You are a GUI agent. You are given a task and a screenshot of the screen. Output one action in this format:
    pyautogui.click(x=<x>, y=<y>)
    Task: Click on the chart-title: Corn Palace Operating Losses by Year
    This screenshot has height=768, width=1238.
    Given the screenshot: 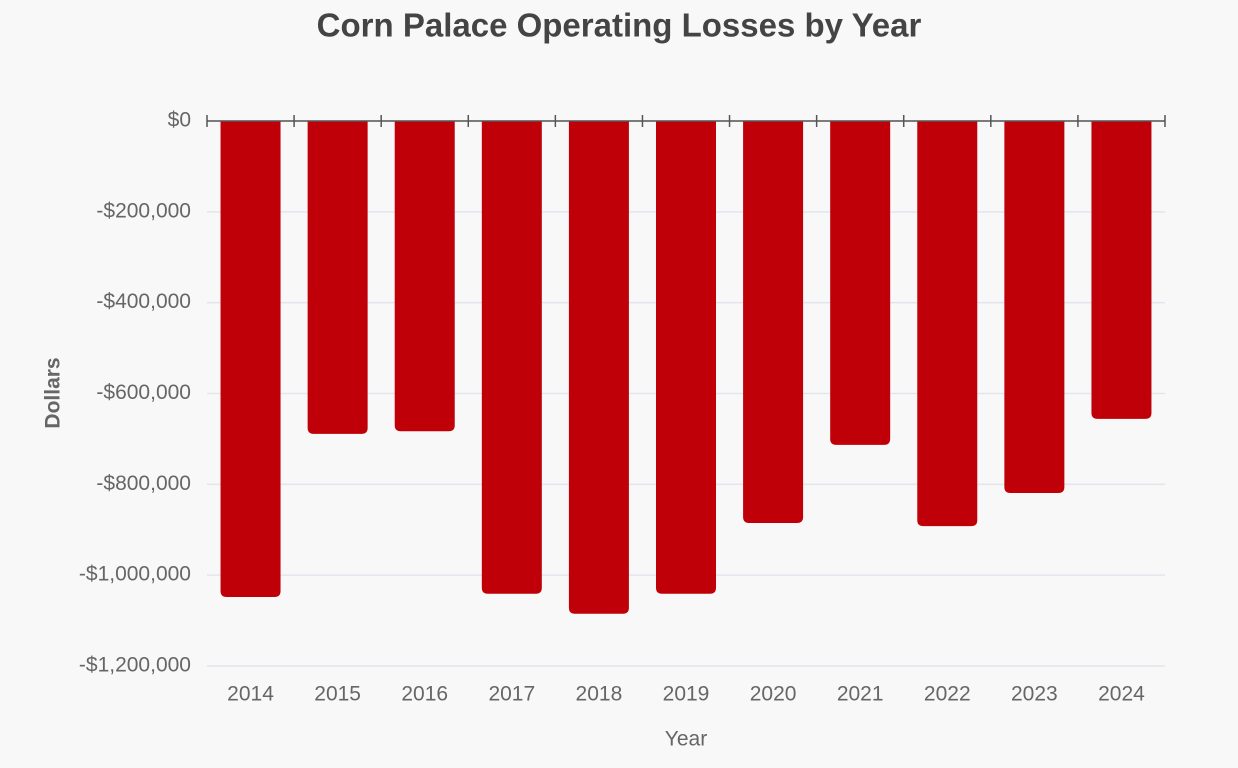 What is the action you would take?
    pyautogui.click(x=619, y=25)
    